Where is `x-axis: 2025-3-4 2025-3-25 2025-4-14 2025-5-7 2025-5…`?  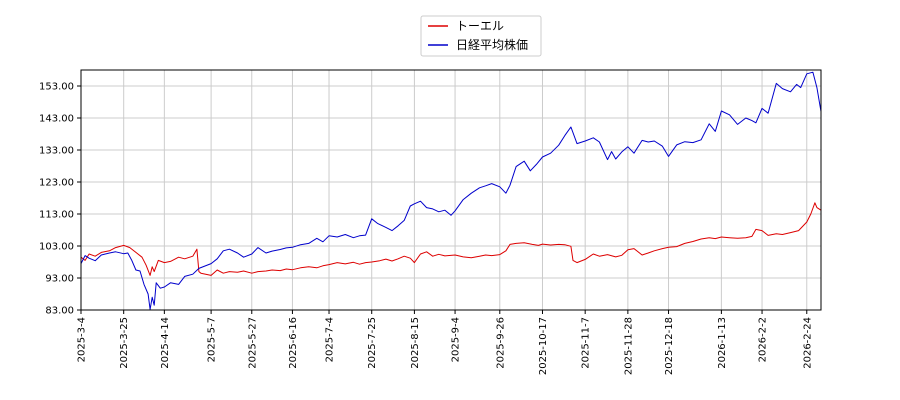 x-axis: 2025-3-4 2025-3-25 2025-4-14 2025-5-7 2025-5… is located at coordinates (445, 342).